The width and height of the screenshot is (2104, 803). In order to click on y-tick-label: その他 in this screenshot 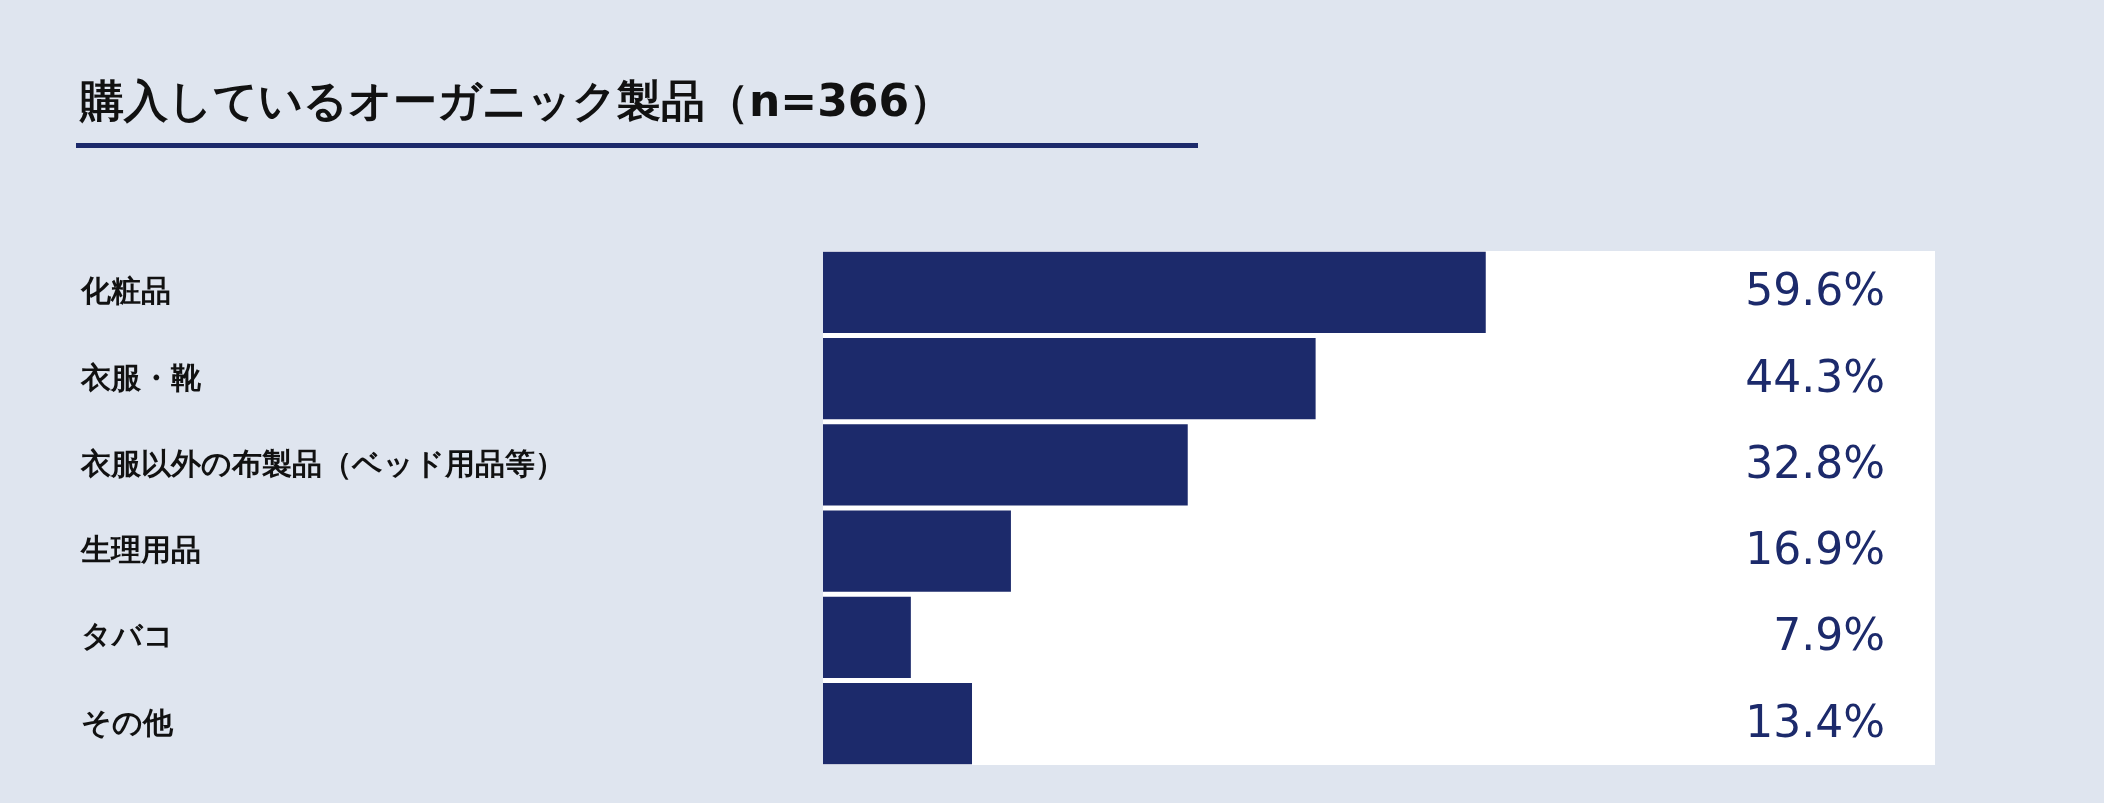, I will do `click(127, 722)`.